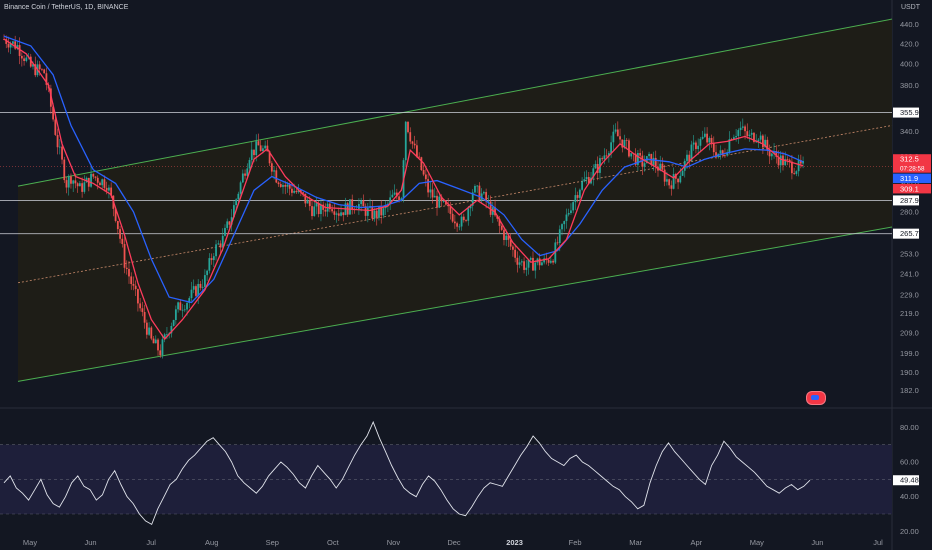 This screenshot has width=932, height=550. Describe the element at coordinates (514, 542) in the screenshot. I see `time-tick-label: 2023` at that location.